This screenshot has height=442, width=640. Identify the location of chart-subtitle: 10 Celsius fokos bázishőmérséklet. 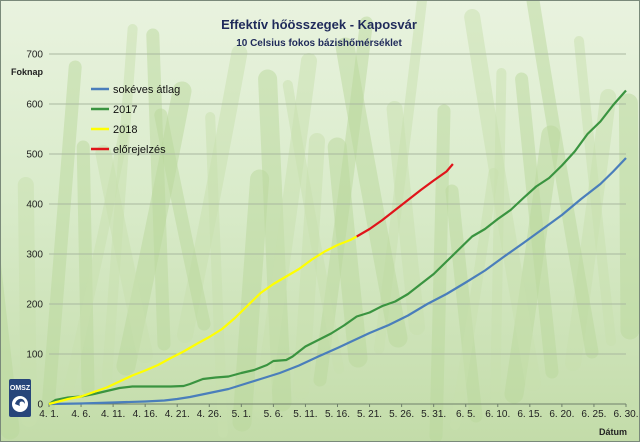
(319, 43).